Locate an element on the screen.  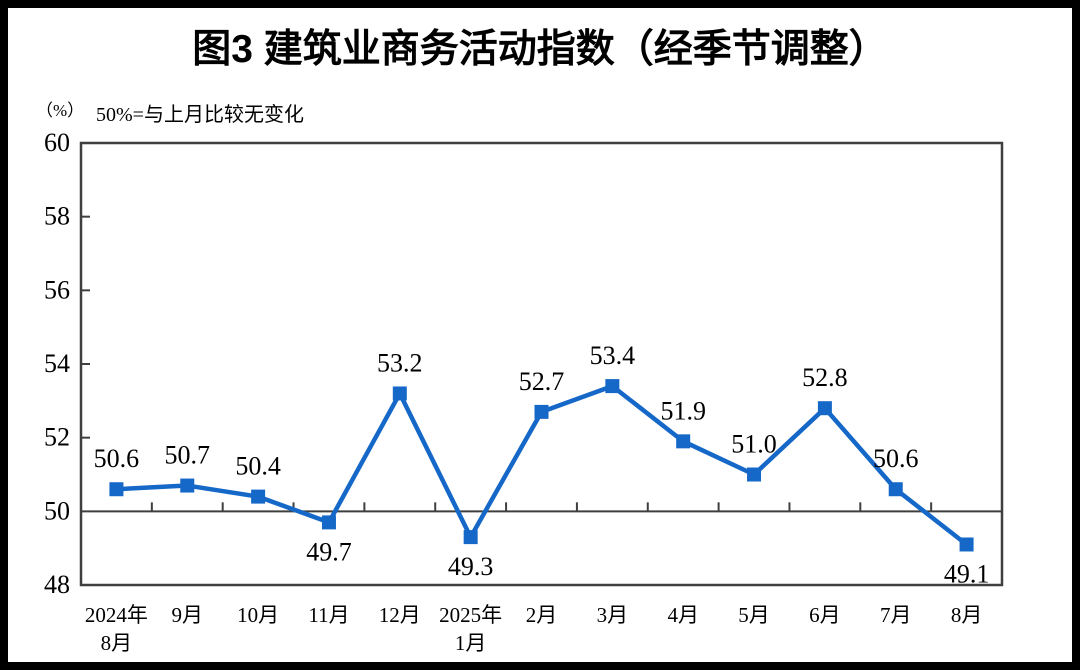
y-axis-tick-label: 56 is located at coordinates (57, 289).